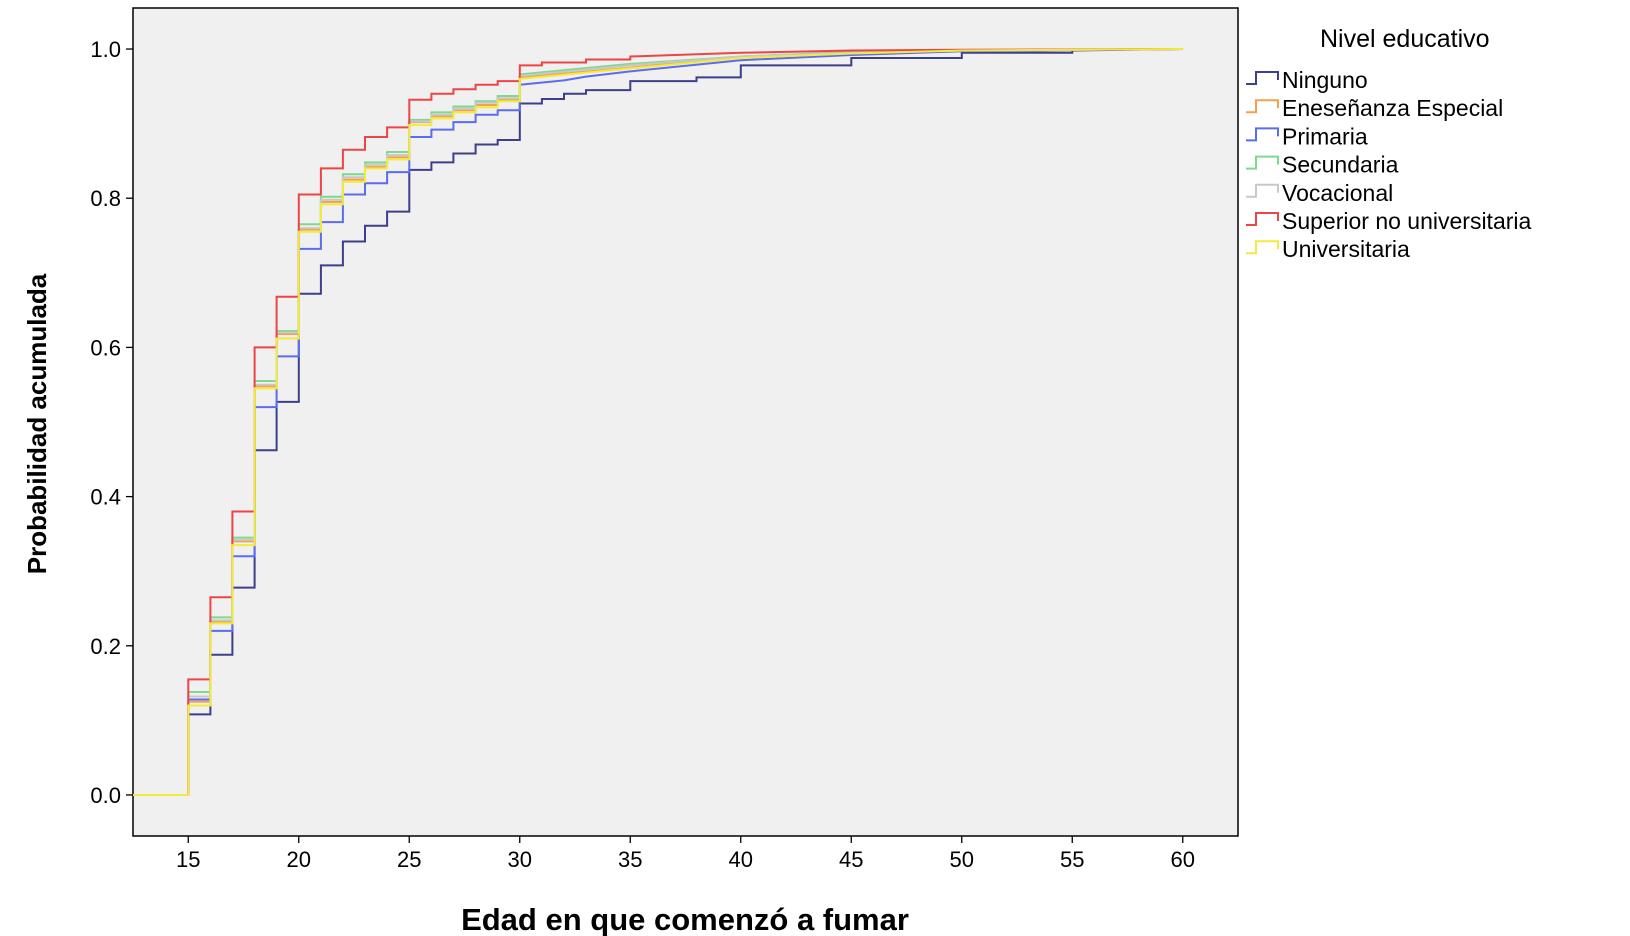 This screenshot has width=1630, height=936. I want to click on legend-label-universitaria: Universitaria, so click(1346, 249).